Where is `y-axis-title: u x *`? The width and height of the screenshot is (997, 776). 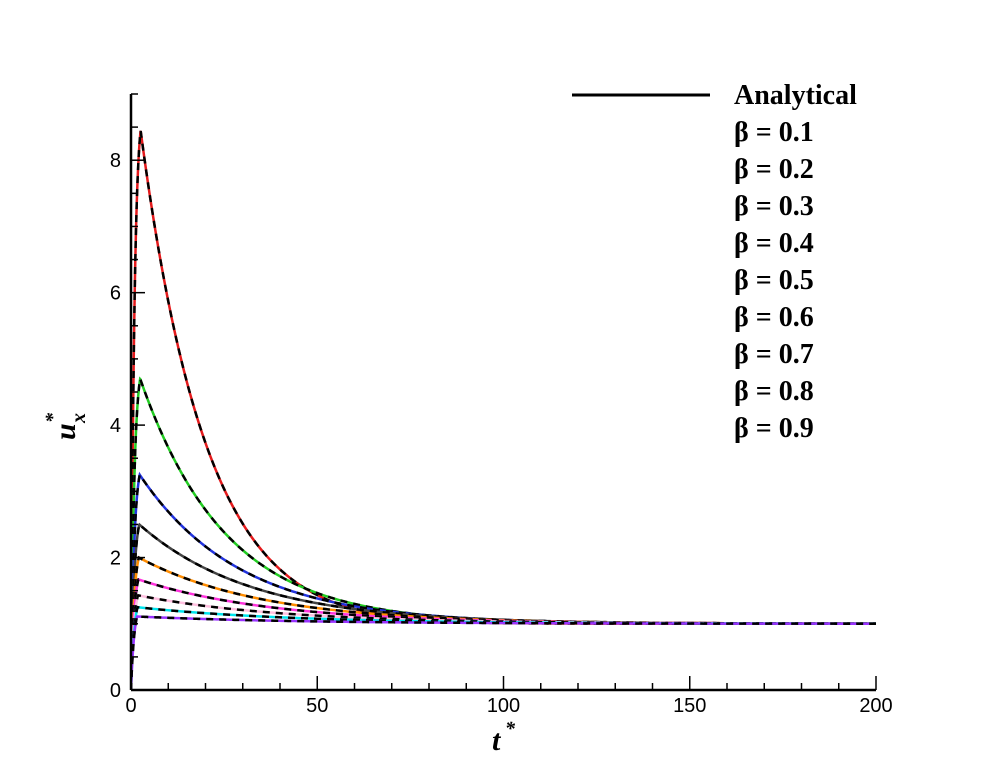
y-axis-title: u x * is located at coordinates (66, 426).